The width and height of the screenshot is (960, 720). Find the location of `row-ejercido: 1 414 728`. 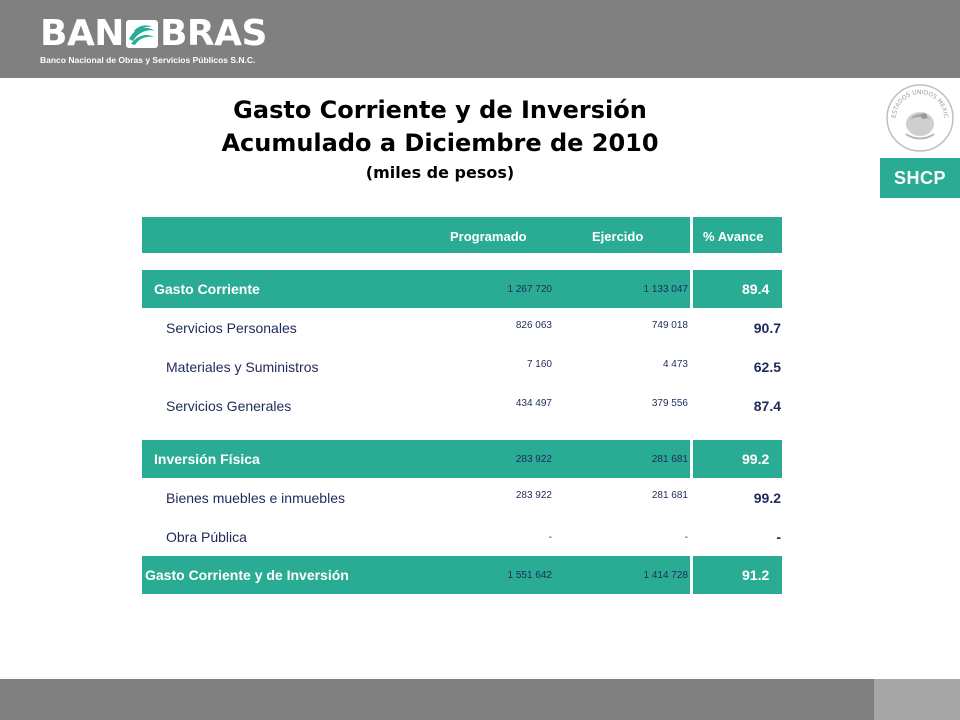

row-ejercido: 1 414 728 is located at coordinates (666, 575).